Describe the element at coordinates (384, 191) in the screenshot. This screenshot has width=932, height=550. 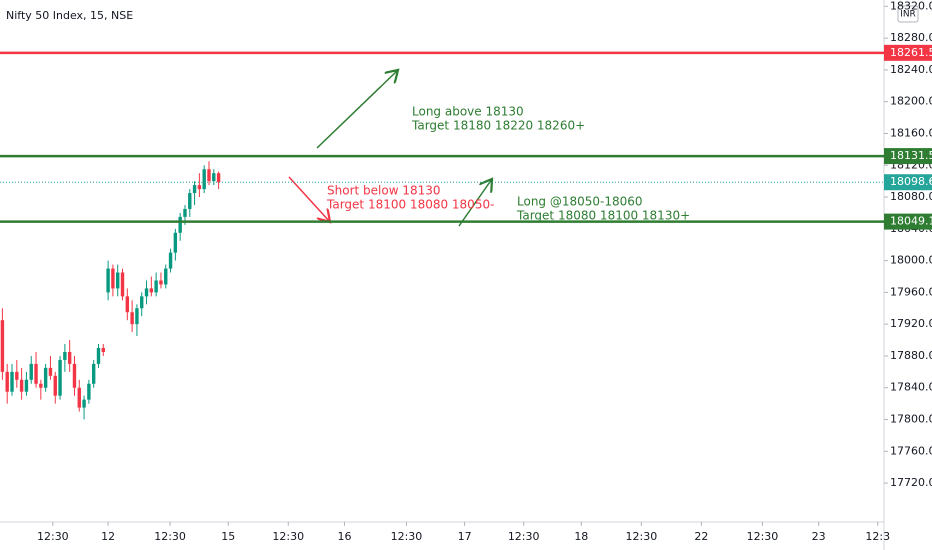
I see `annotation: Short below 18130` at that location.